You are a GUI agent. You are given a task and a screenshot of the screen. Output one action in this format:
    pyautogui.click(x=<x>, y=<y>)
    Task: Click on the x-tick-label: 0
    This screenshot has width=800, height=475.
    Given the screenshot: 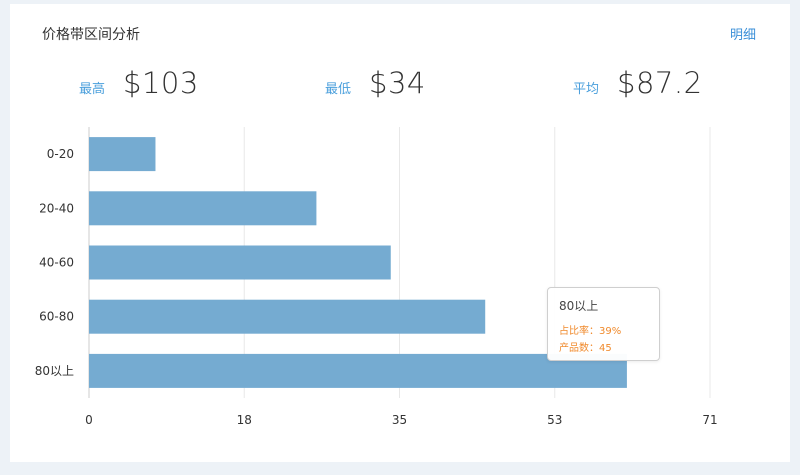 What is the action you would take?
    pyautogui.click(x=89, y=420)
    